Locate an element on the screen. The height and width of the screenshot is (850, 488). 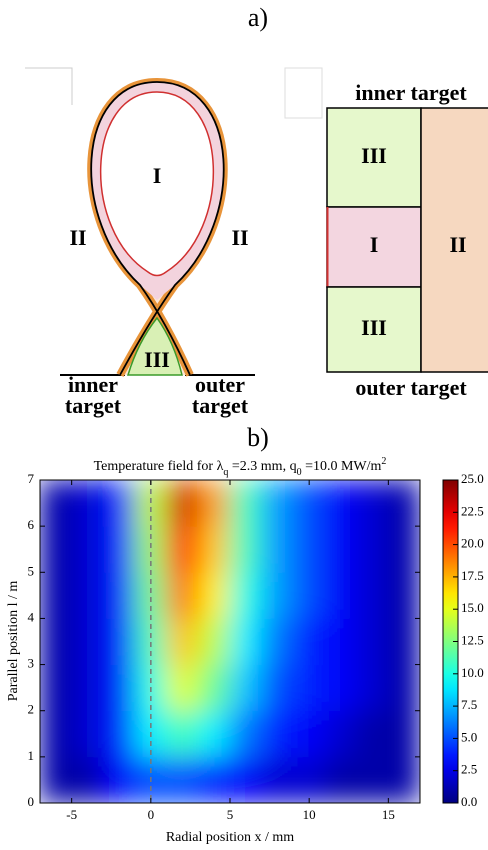
title-part: 0 is located at coordinates (299, 472).